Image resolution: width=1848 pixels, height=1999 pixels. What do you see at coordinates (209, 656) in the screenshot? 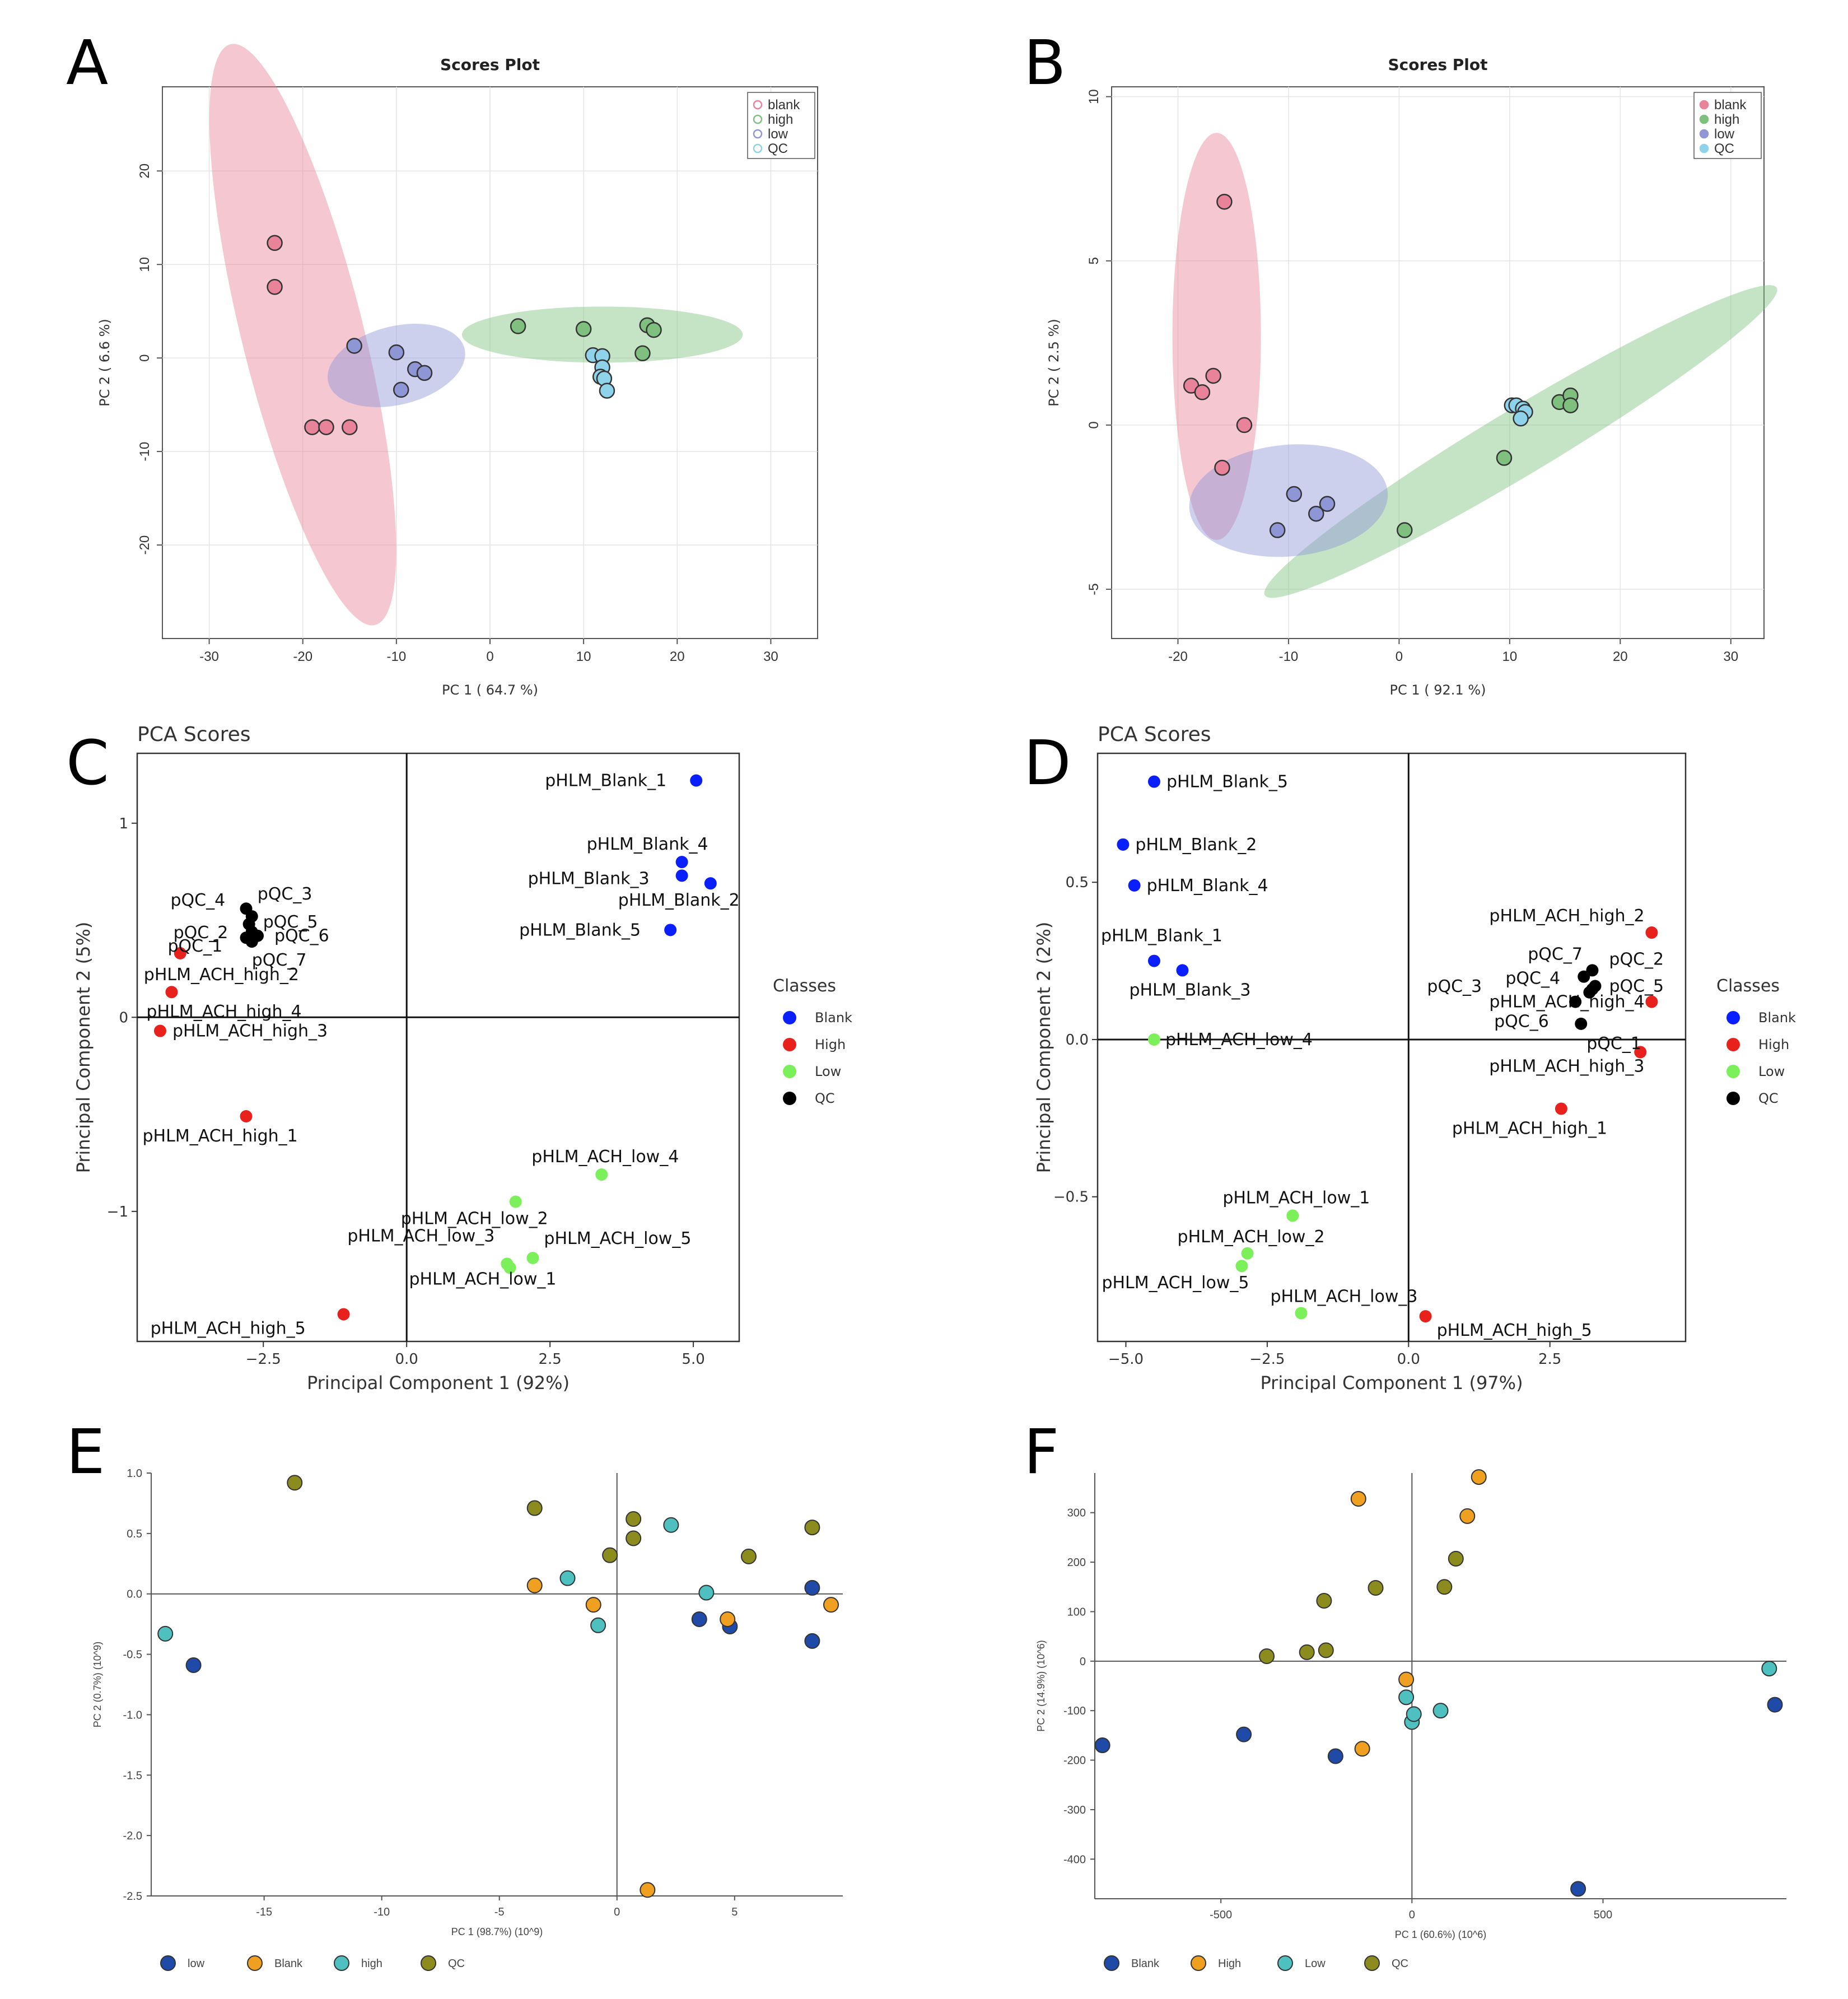
I see `x-tick-label-a: -30` at bounding box center [209, 656].